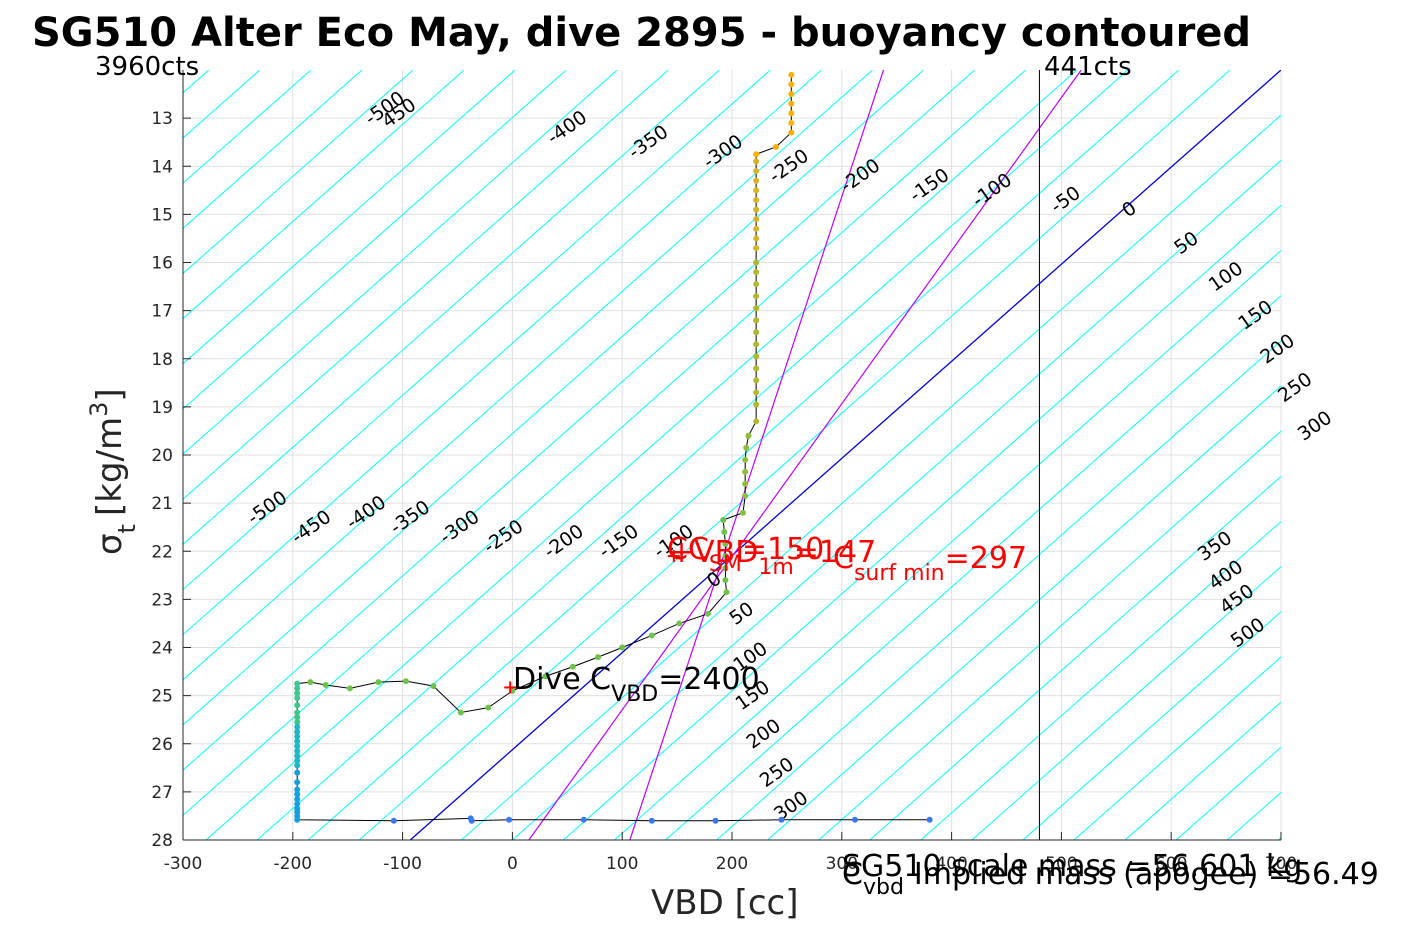  I want to click on y-tick-label: 22, so click(162, 552).